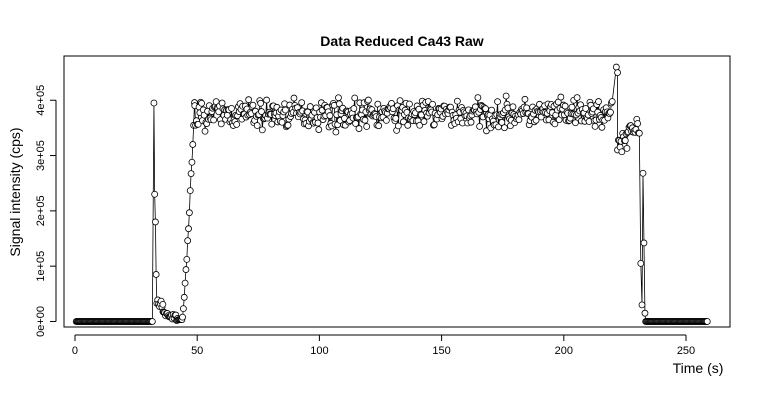  I want to click on y-tick-label: 0e+00, so click(41, 321).